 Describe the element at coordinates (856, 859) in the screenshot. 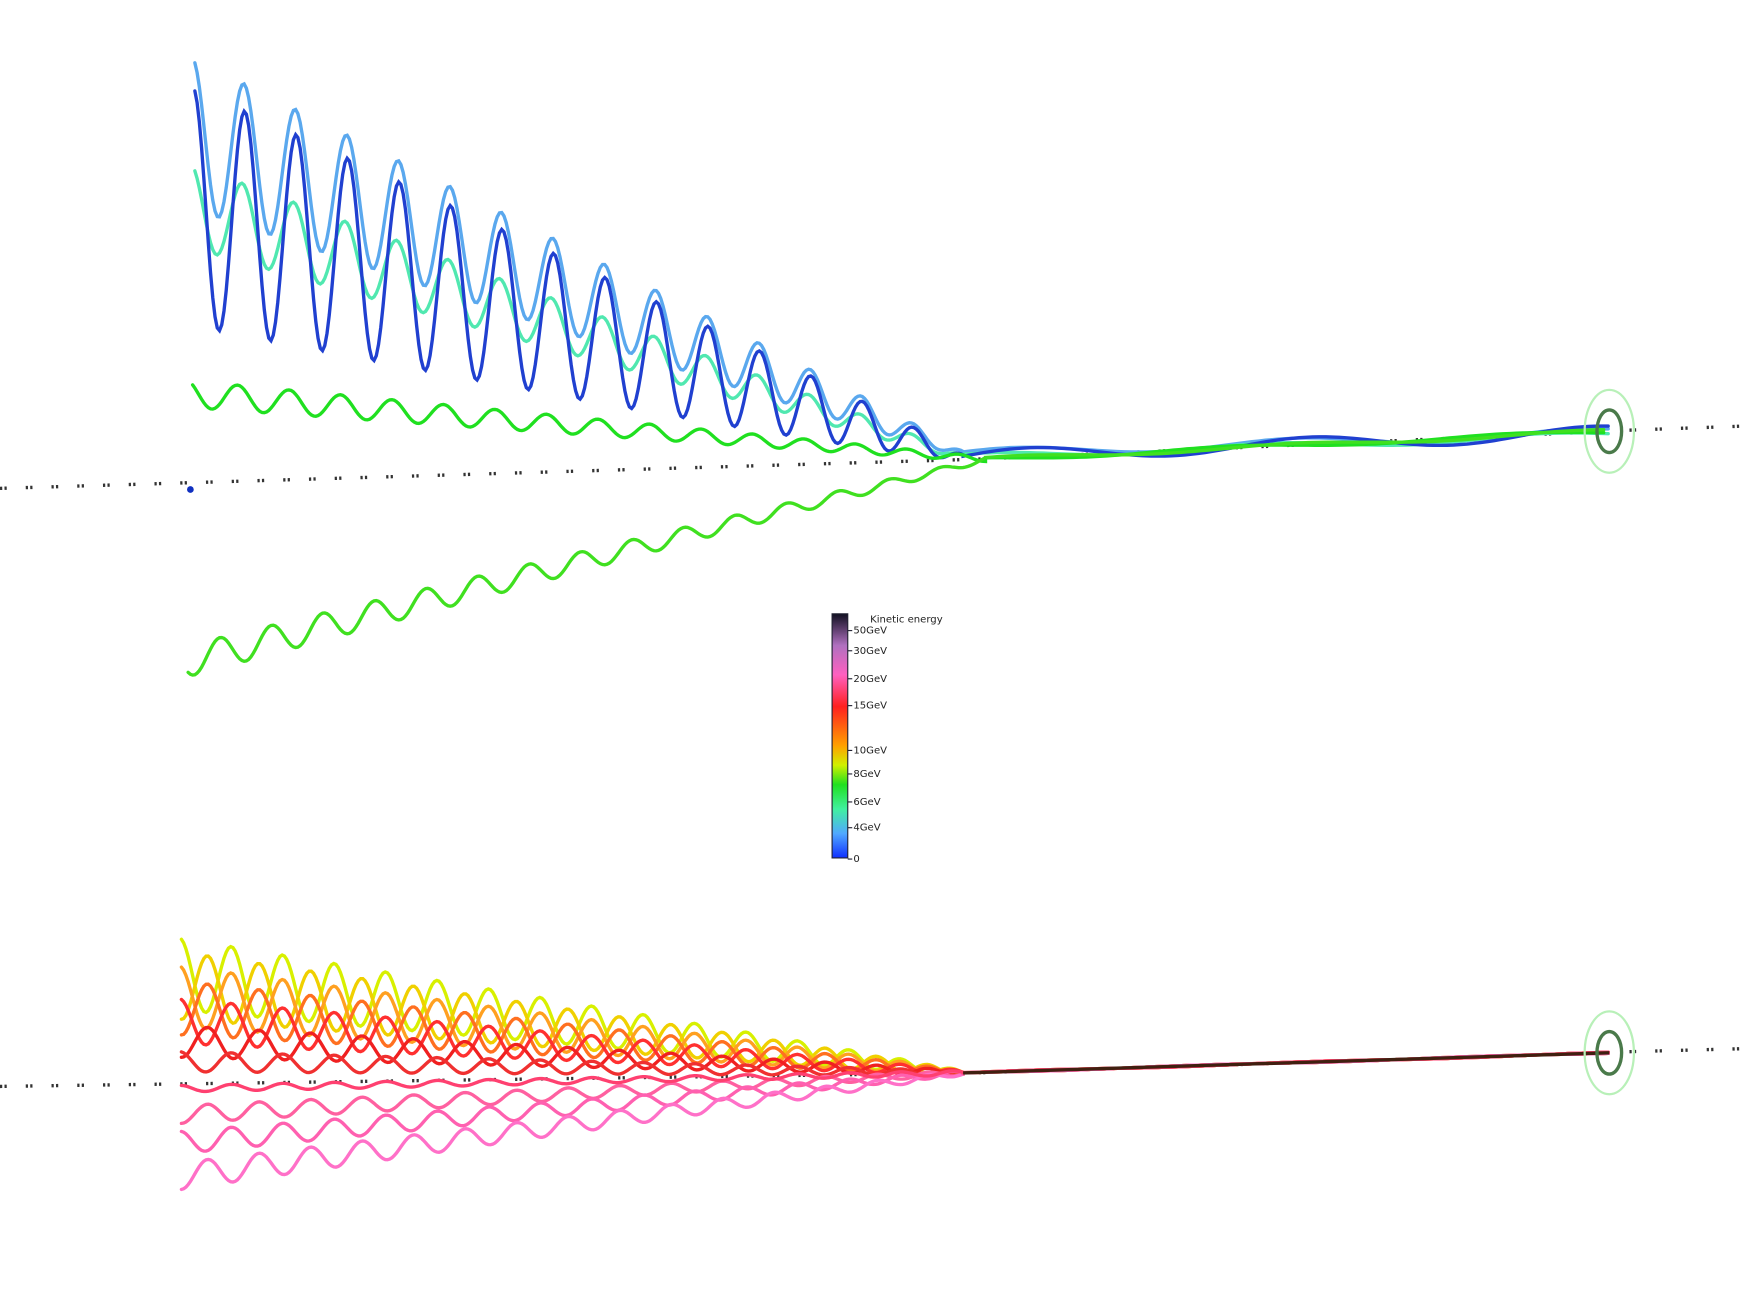

I see `legend-label: 0` at that location.